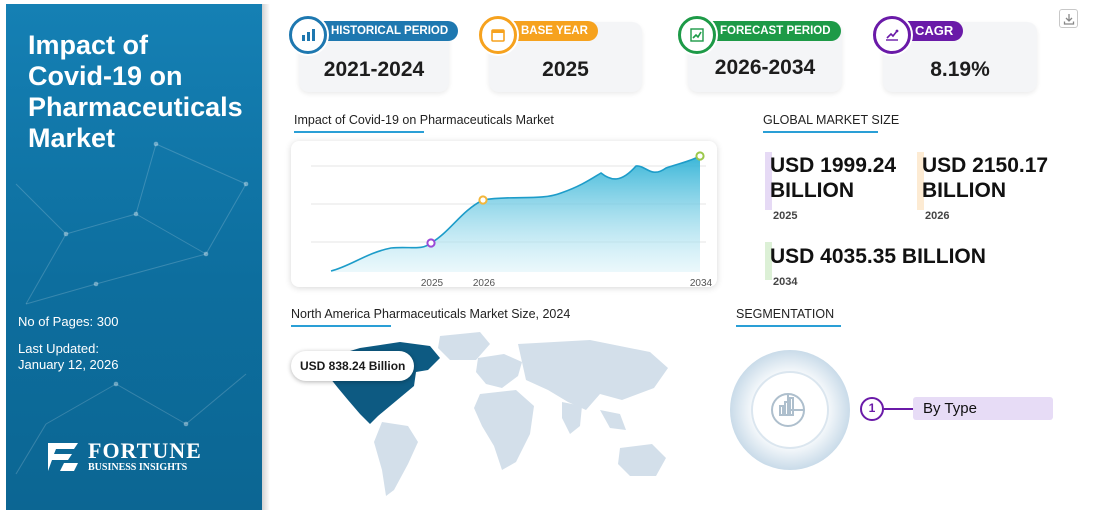 This screenshot has width=1111, height=514. I want to click on north-america-value-tooltip: USD 838.24 Billion, so click(353, 366).